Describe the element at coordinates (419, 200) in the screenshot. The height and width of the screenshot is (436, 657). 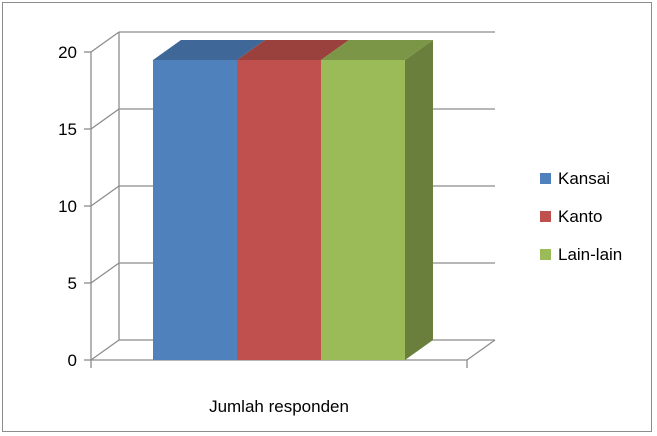
I see `bar-side-lain-lain` at that location.